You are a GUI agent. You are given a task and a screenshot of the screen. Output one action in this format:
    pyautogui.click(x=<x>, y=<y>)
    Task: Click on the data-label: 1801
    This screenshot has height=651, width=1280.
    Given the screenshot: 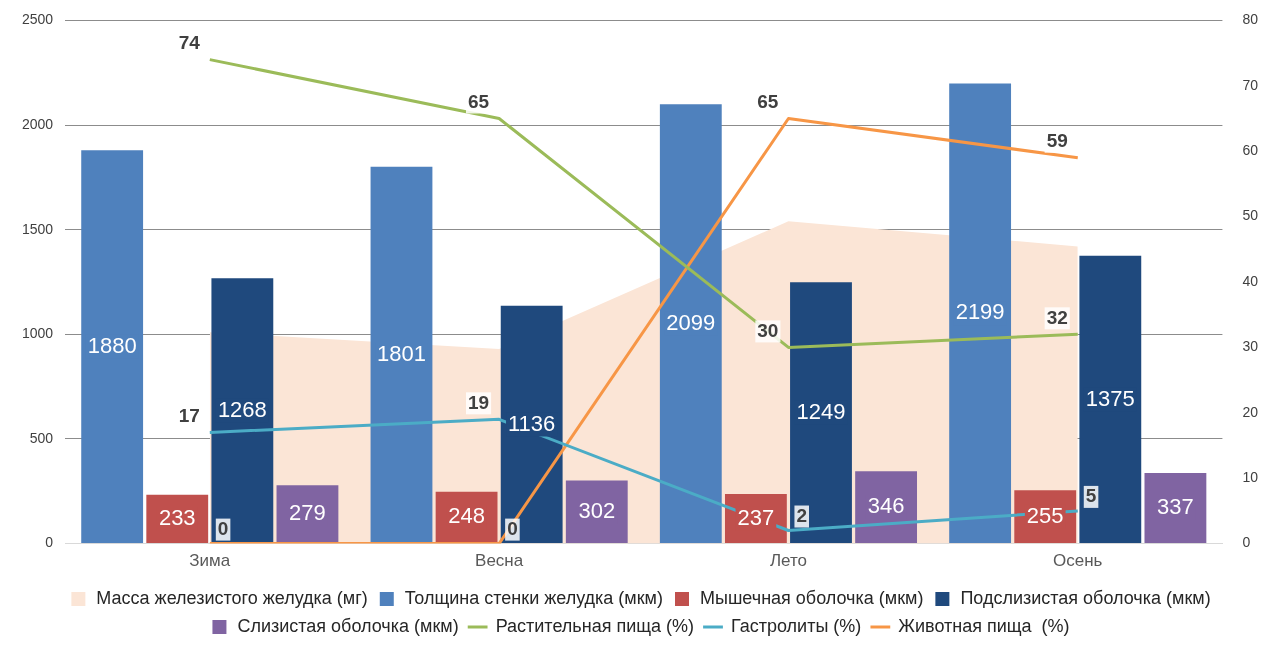 What is the action you would take?
    pyautogui.click(x=401, y=353)
    